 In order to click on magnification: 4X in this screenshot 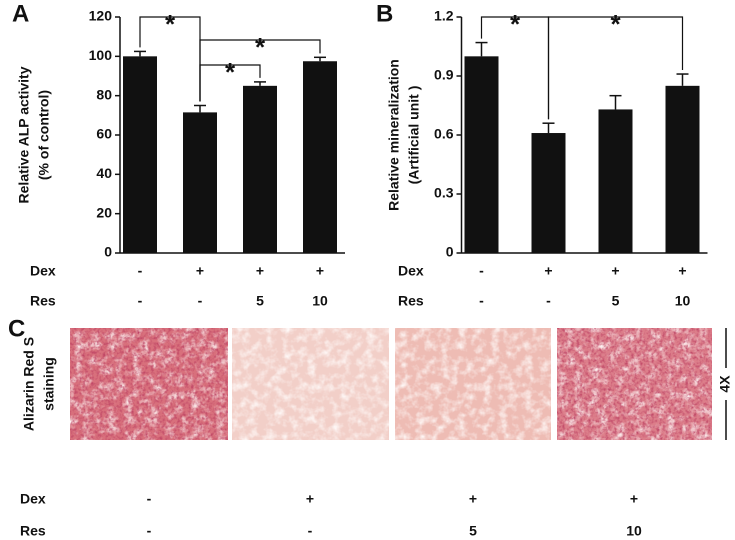, I will do `click(725, 384)`.